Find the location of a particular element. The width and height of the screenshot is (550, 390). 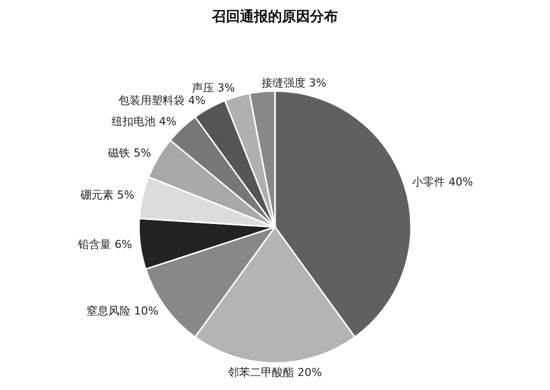

slice-label: 声压 3% is located at coordinates (213, 88).